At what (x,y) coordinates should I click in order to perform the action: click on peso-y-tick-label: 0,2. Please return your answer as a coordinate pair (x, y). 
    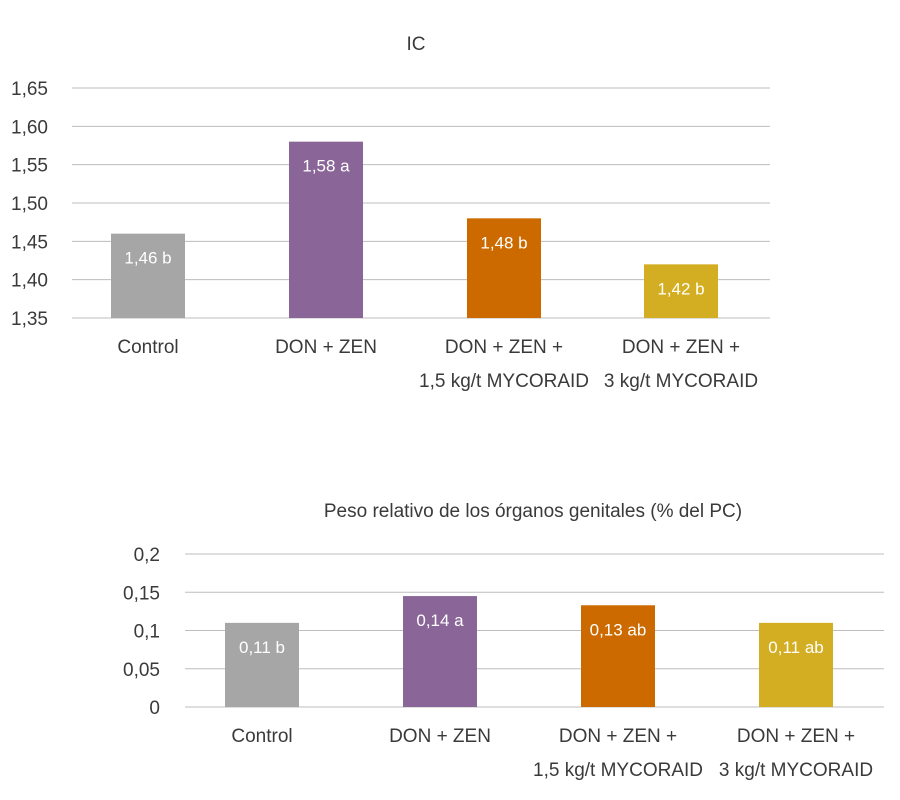
    Looking at the image, I should click on (147, 555).